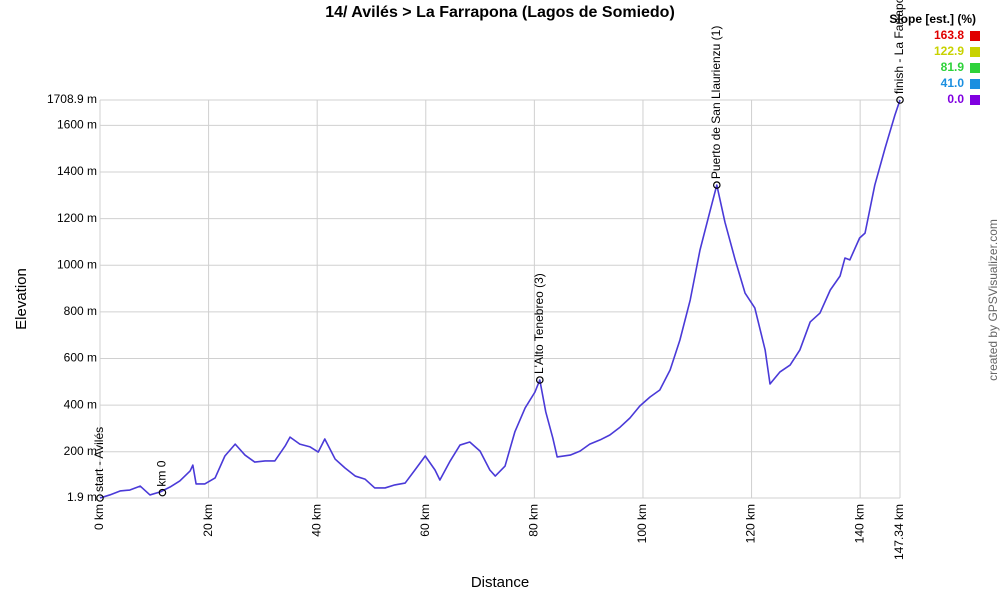  What do you see at coordinates (642, 523) in the screenshot?
I see `x-tick-label: 100 km` at bounding box center [642, 523].